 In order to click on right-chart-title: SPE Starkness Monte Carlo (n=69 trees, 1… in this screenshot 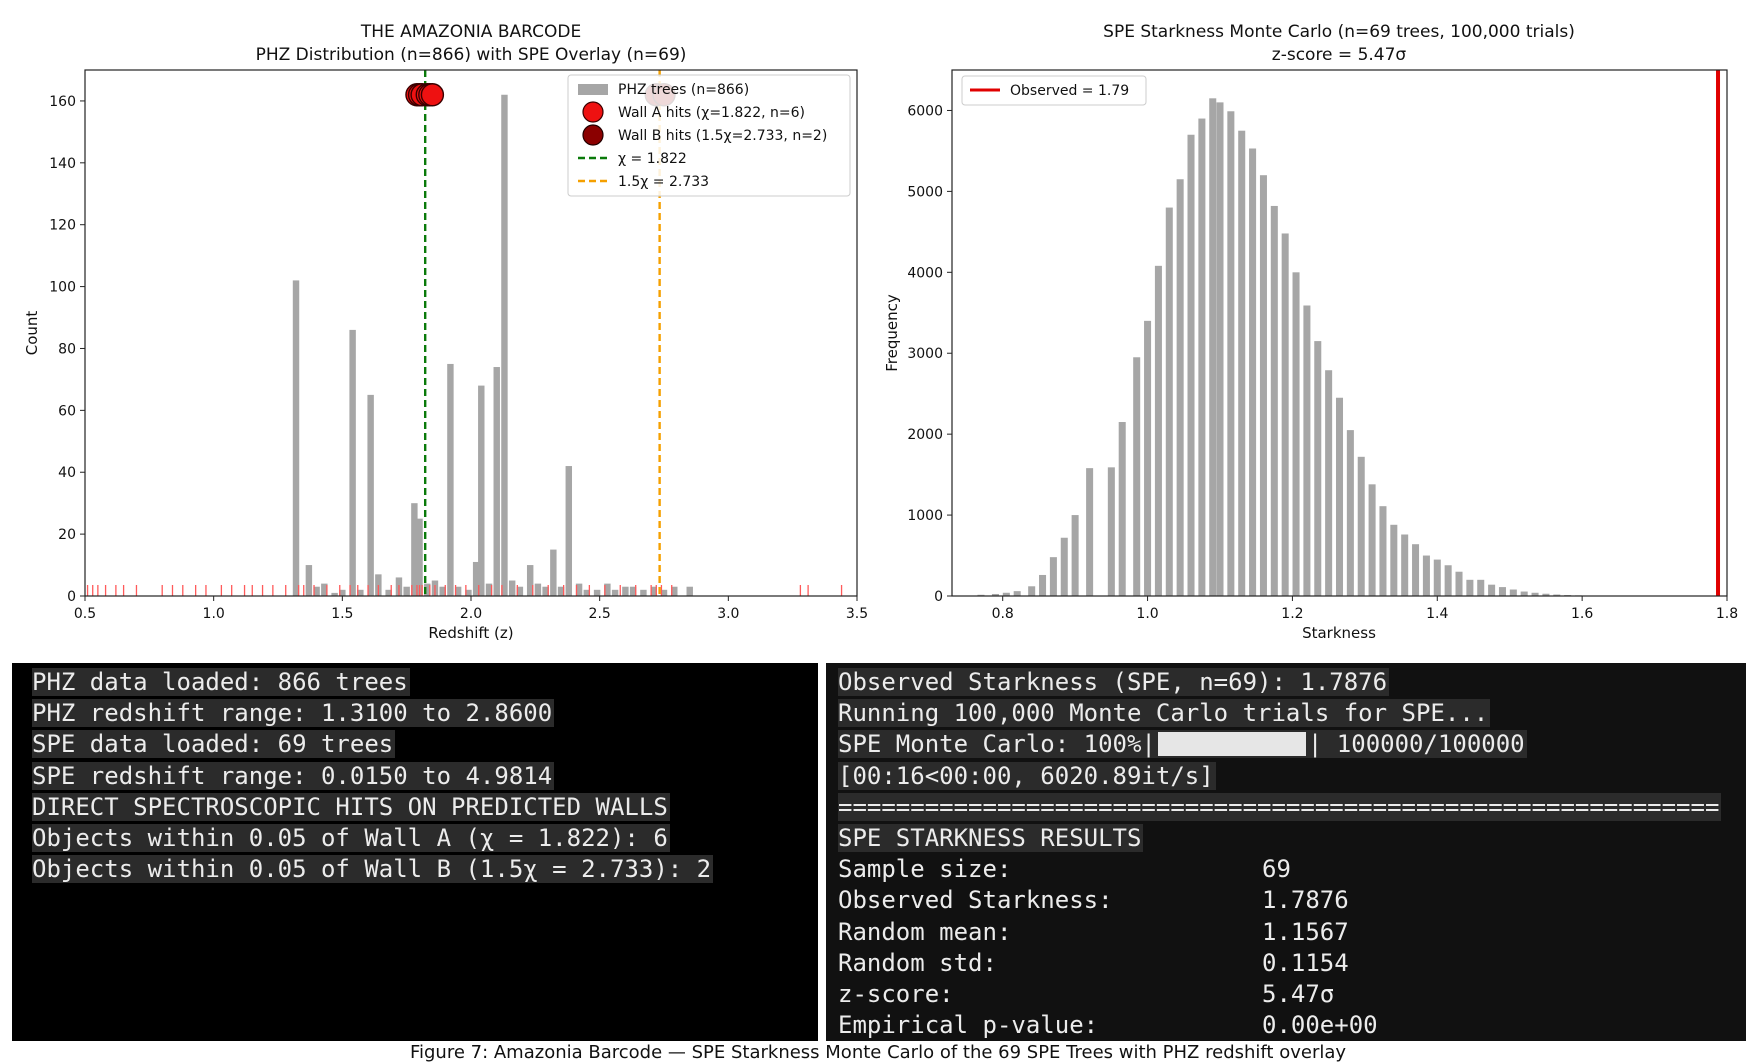, I will do `click(1339, 32)`.